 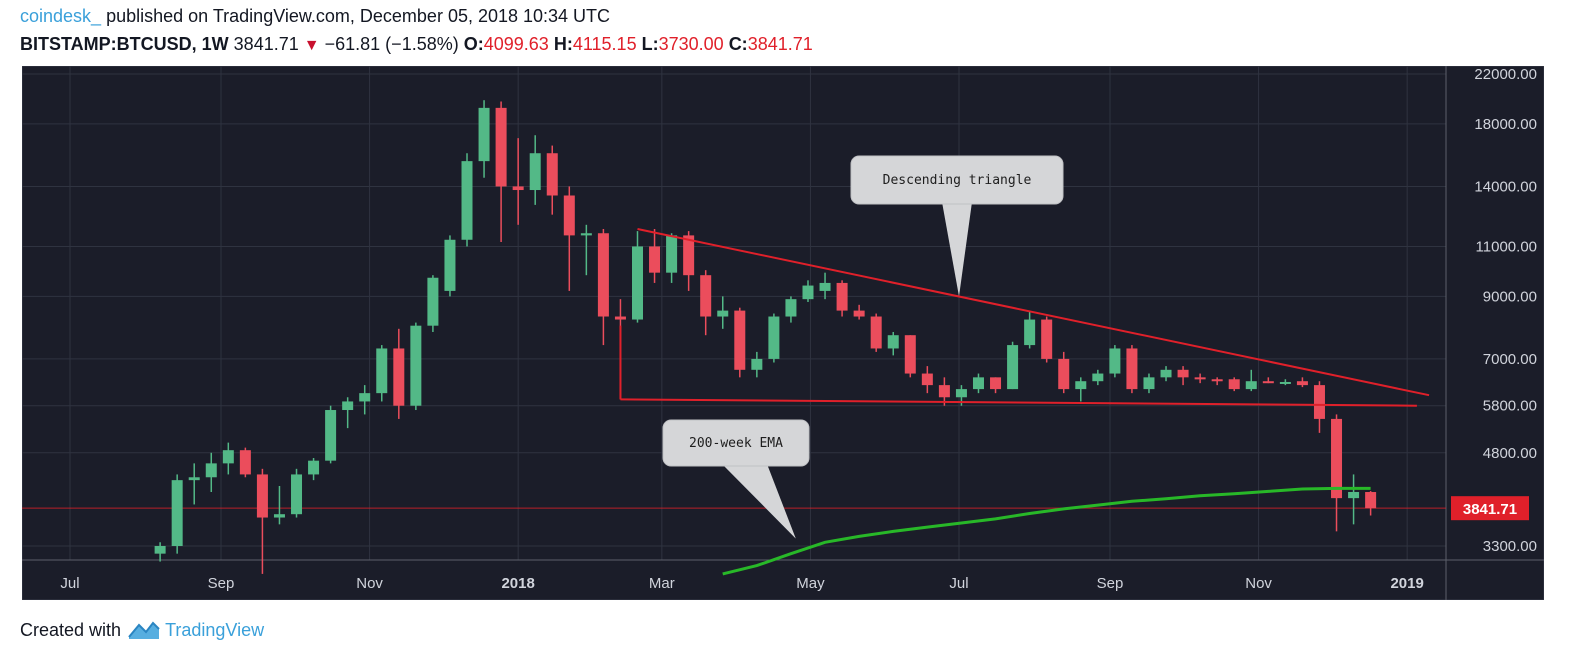 I want to click on trendline-upper, so click(x=1033, y=312).